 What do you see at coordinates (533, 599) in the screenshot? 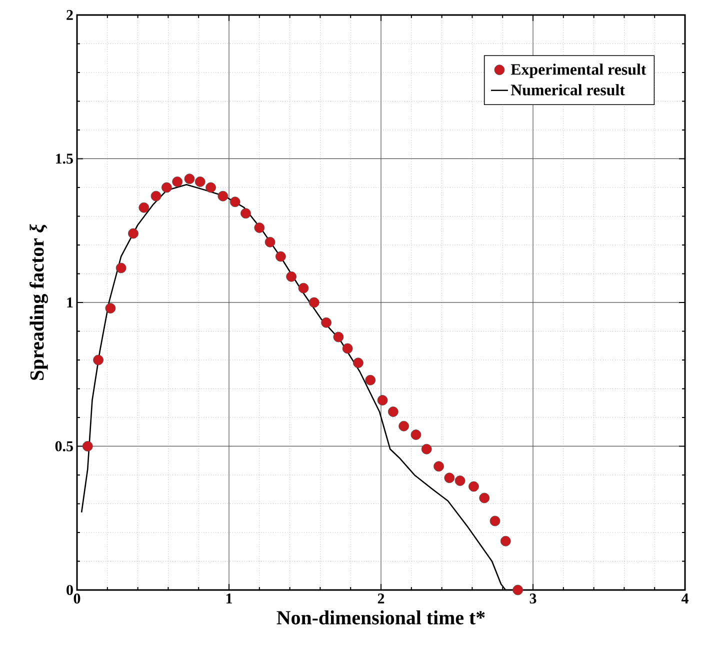
I see `x-tick-label: 3` at bounding box center [533, 599].